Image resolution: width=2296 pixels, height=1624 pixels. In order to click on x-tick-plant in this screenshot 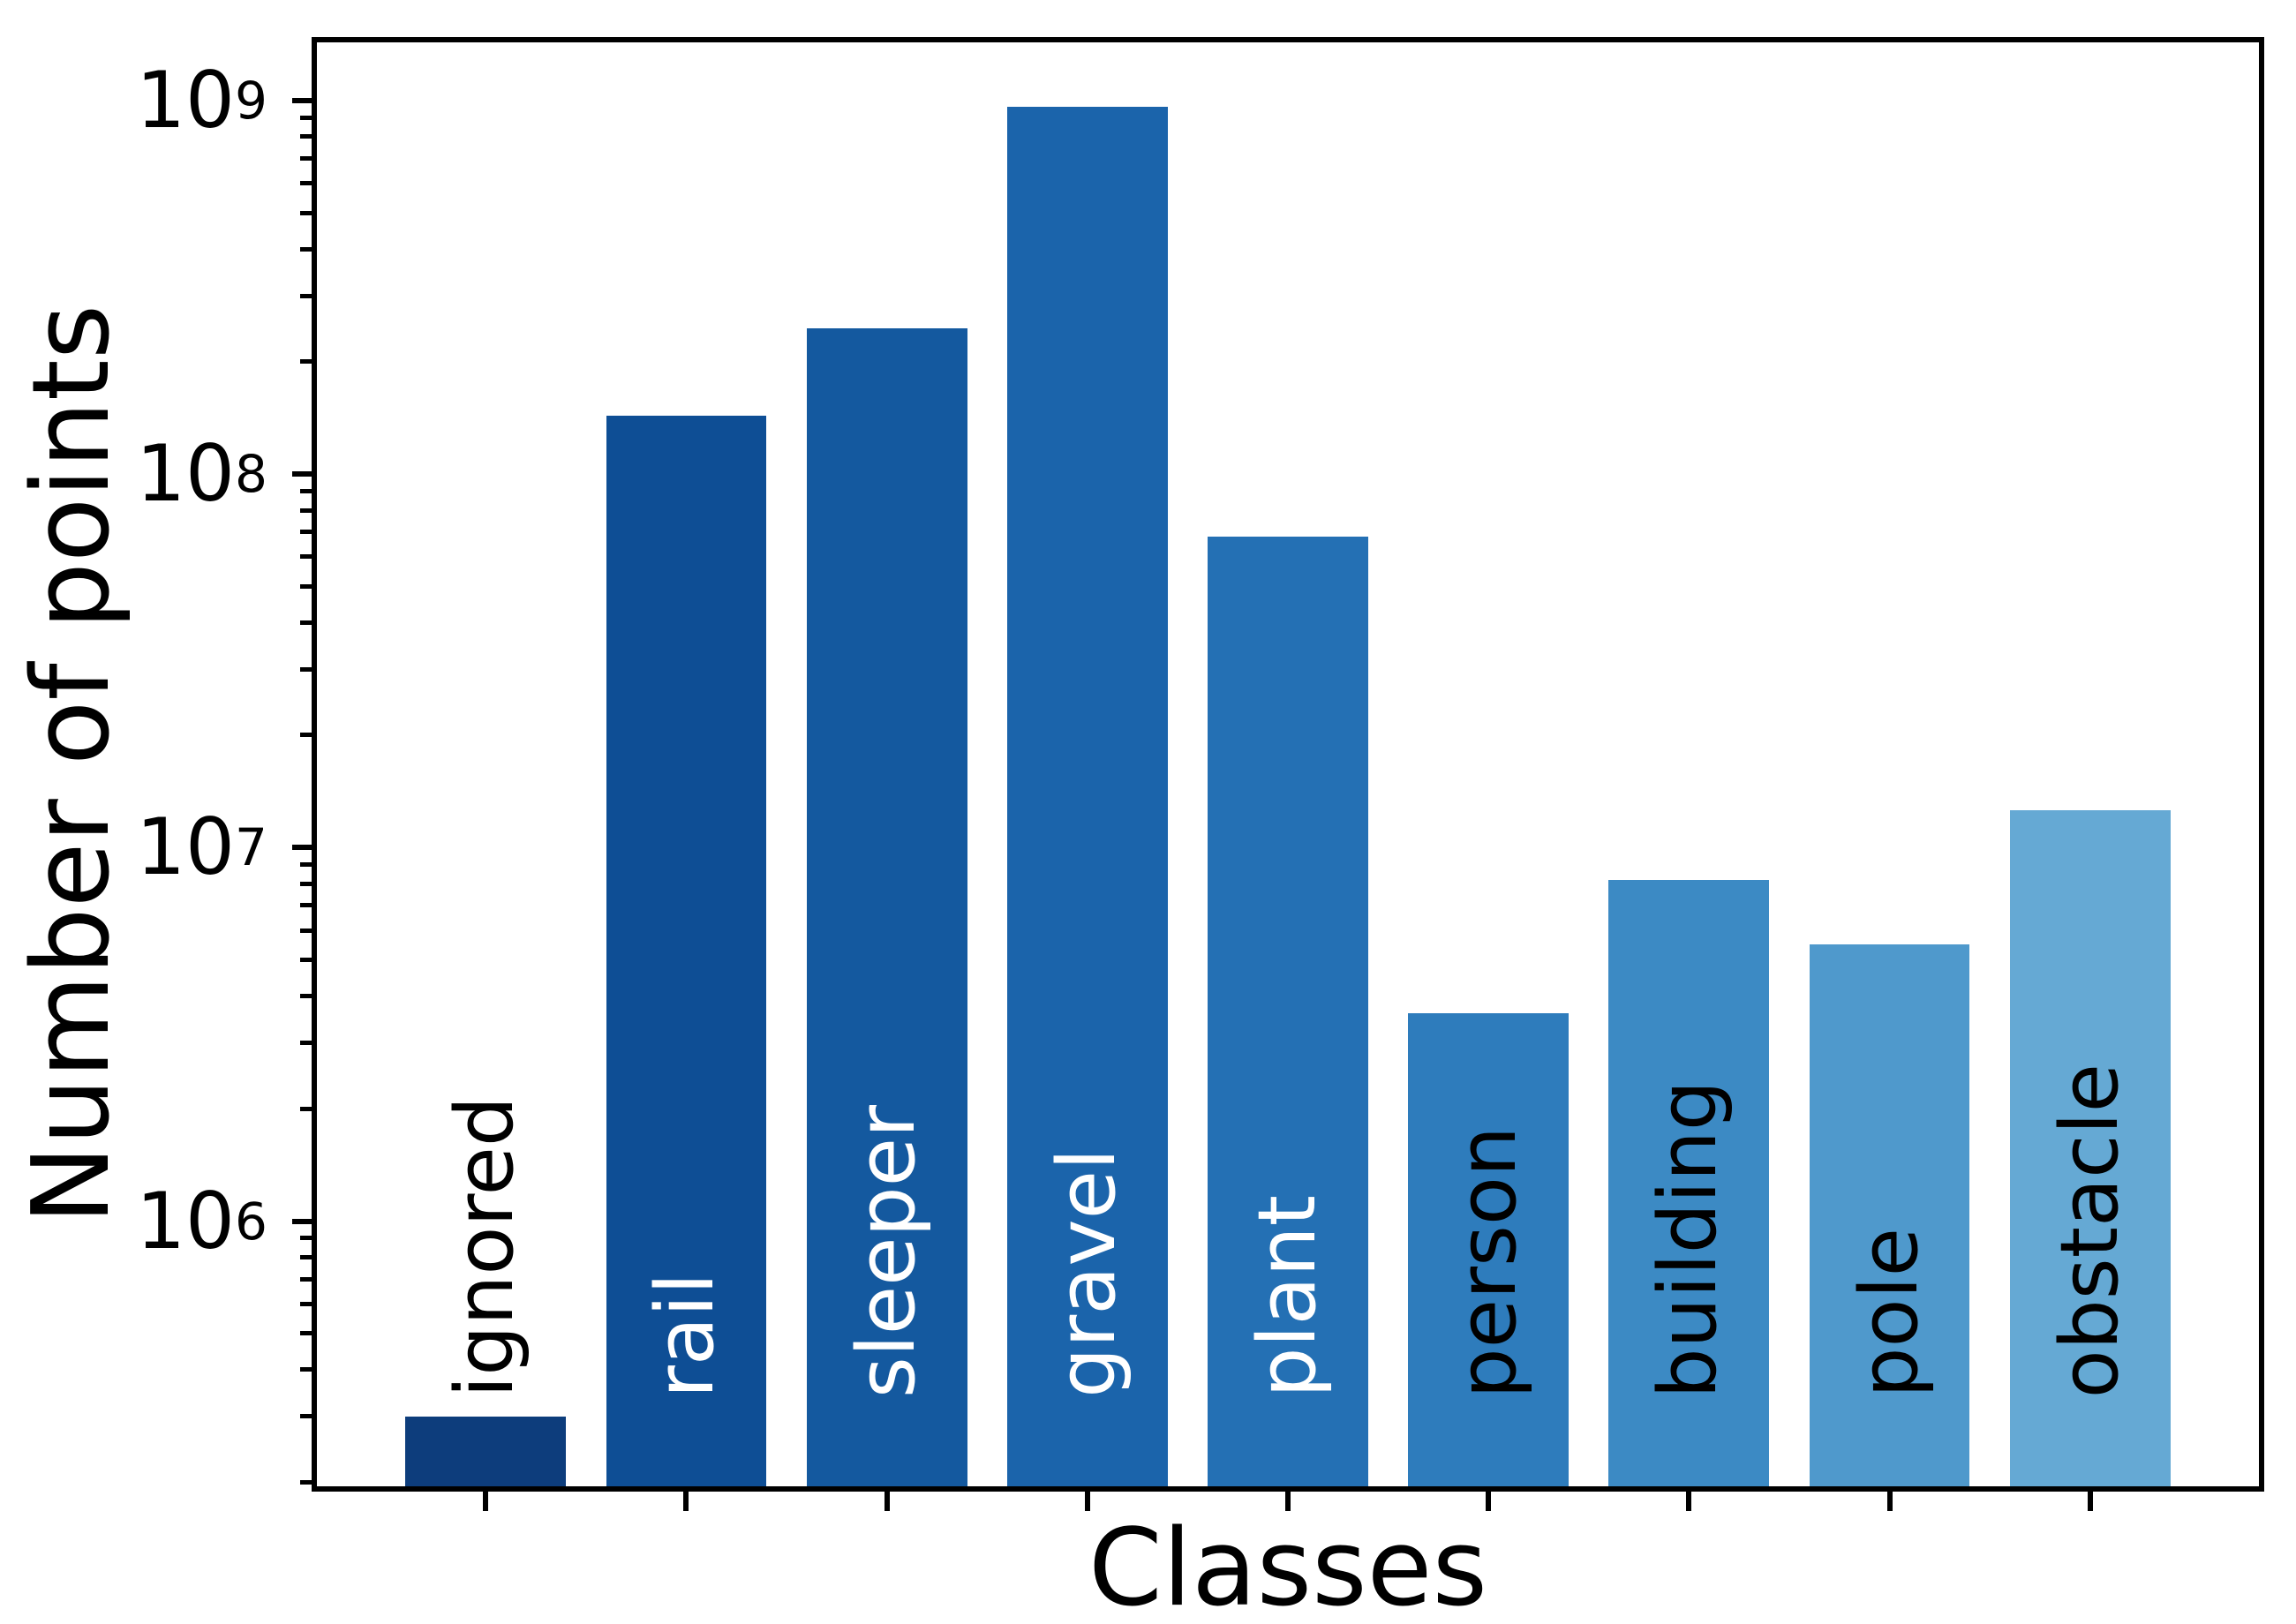, I will do `click(1288, 1501)`.